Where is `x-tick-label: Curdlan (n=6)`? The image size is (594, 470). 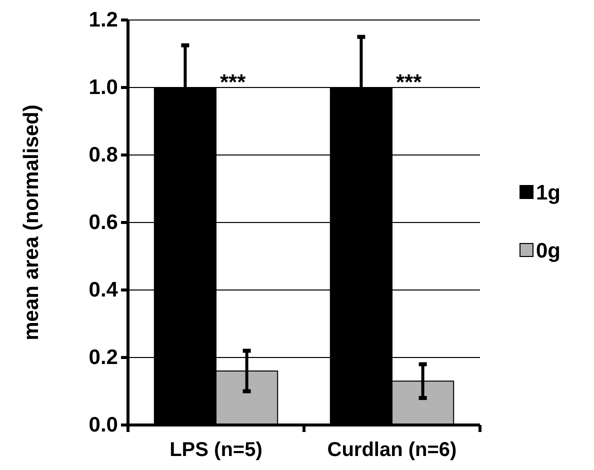
x-tick-label: Curdlan (n=6) is located at coordinates (392, 450).